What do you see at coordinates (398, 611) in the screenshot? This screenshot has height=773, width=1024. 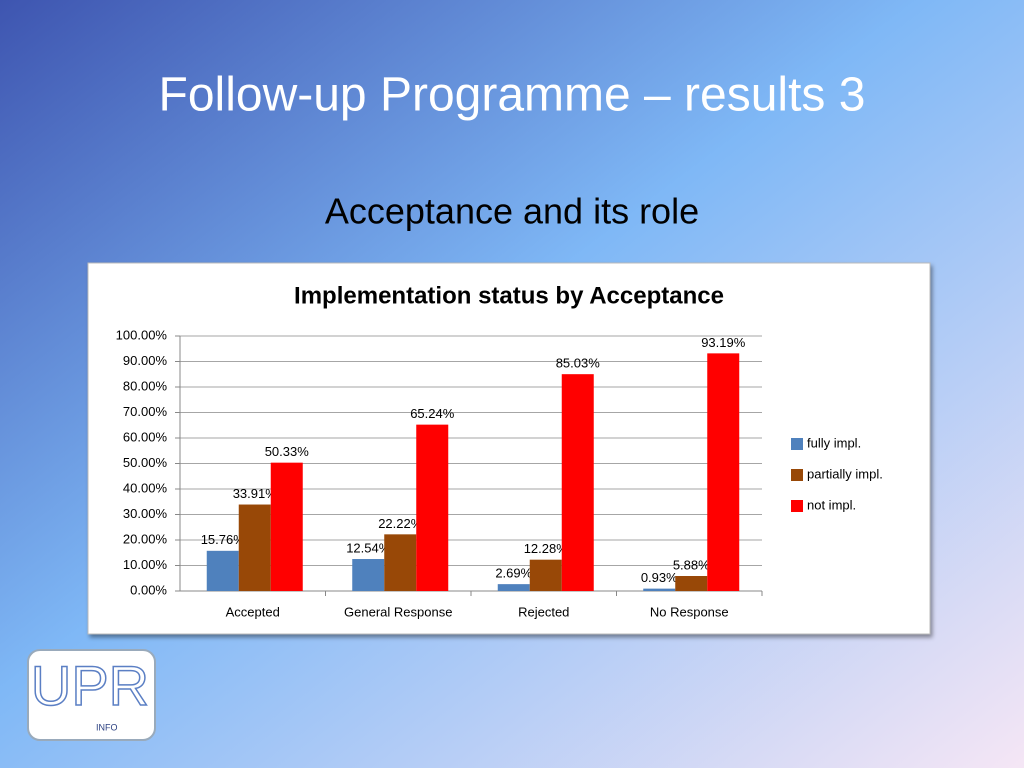 I see `x-tick-label: General Response` at bounding box center [398, 611].